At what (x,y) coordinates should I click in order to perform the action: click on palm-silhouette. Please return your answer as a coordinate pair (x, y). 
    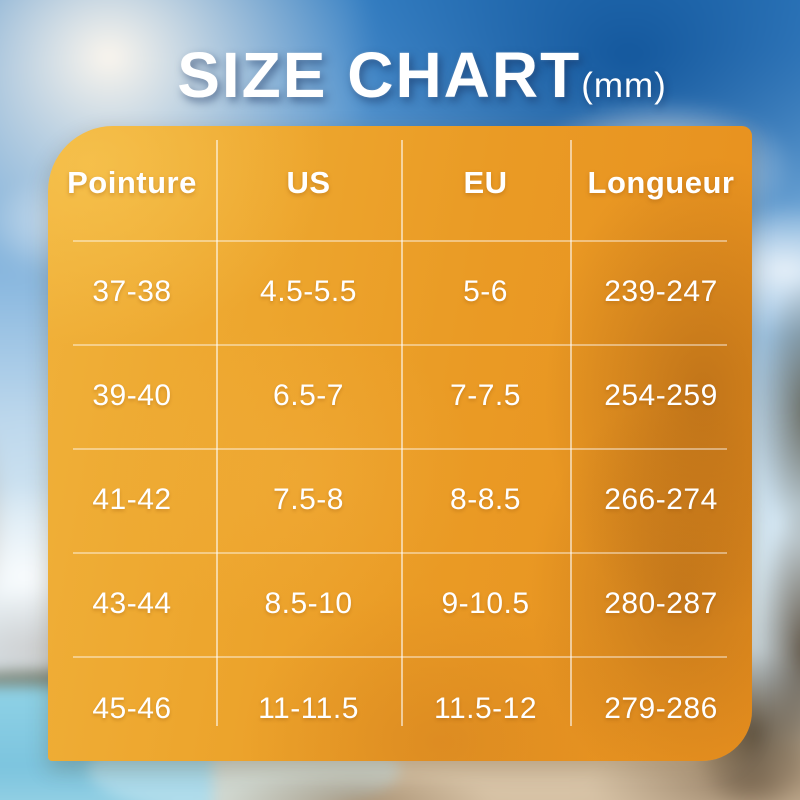
    Looking at the image, I should click on (776, 410).